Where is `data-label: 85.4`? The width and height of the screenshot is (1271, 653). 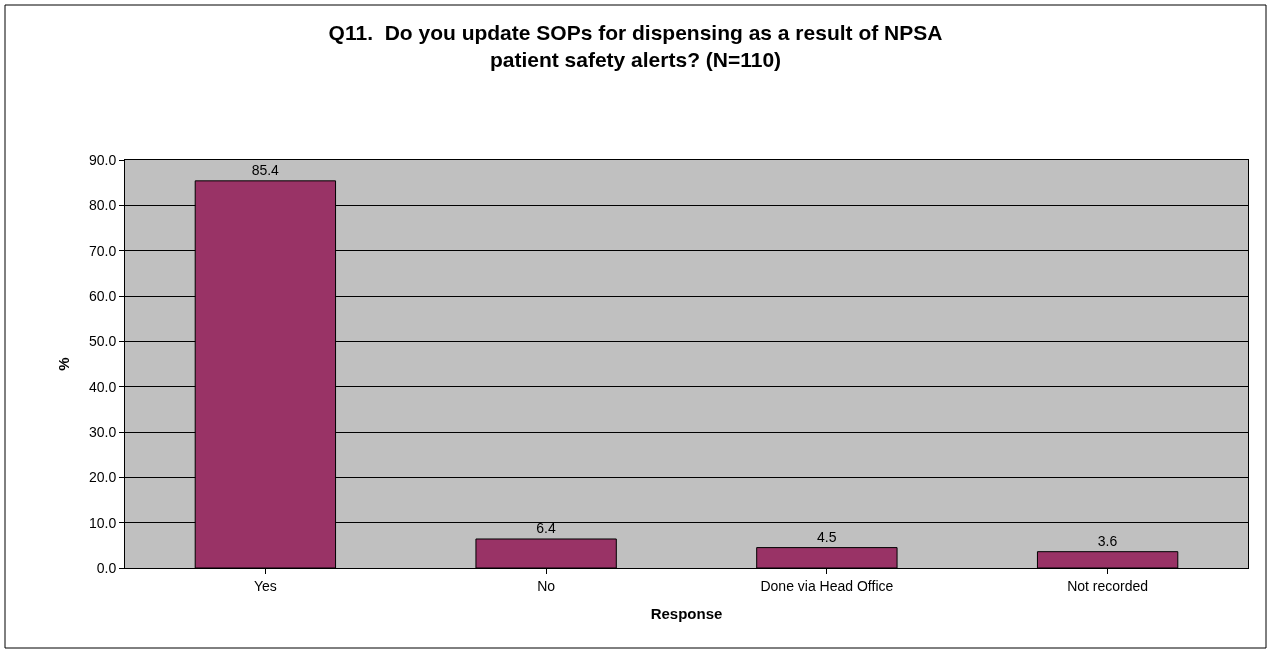 data-label: 85.4 is located at coordinates (265, 169).